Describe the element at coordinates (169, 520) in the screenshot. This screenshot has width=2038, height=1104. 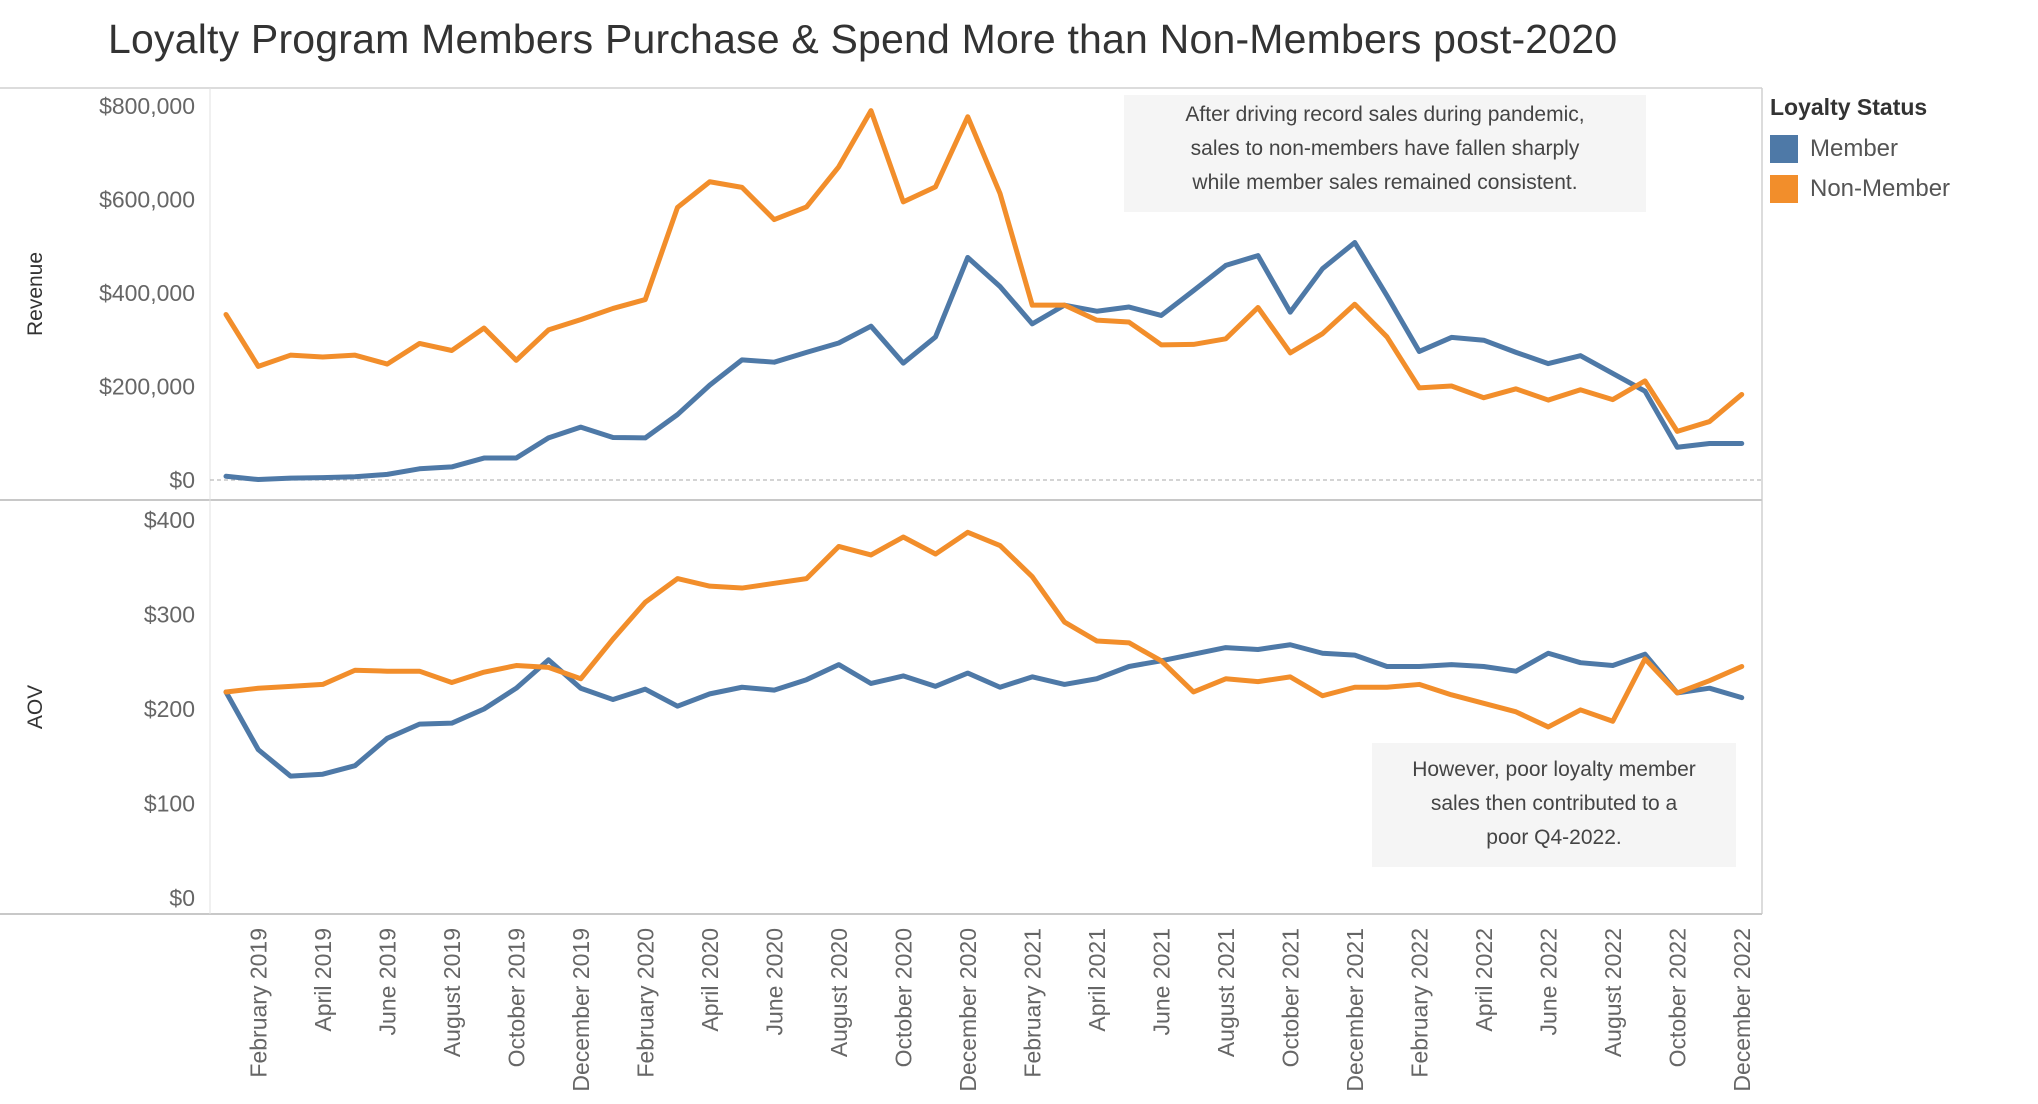
I see `y-tick-label-aov-4: $400` at that location.